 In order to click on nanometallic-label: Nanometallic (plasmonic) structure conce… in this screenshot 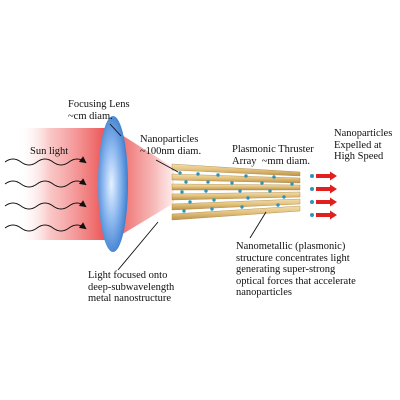, I will do `click(296, 269)`.